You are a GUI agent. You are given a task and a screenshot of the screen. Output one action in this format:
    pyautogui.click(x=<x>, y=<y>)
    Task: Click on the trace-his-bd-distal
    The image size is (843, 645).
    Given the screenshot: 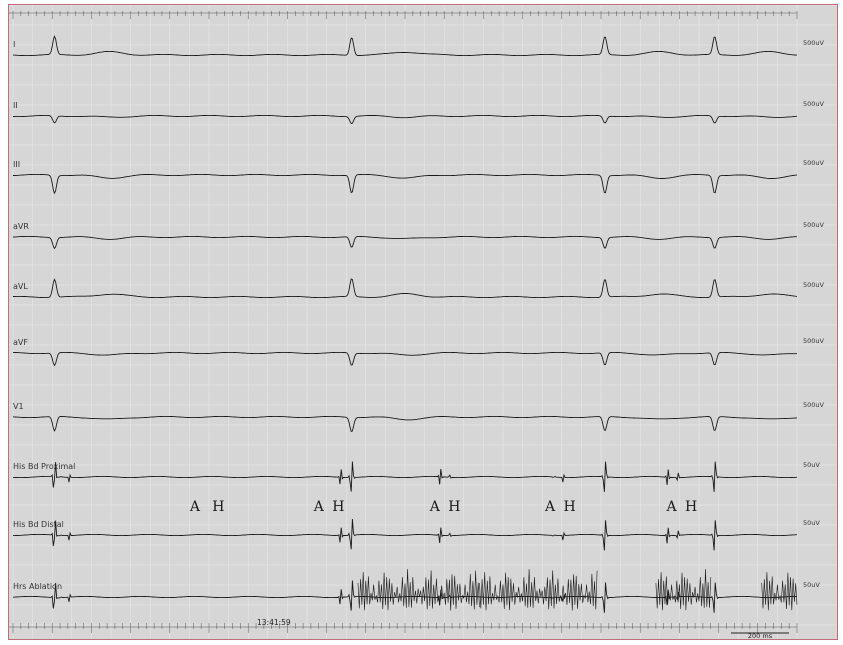 What is the action you would take?
    pyautogui.click(x=405, y=534)
    